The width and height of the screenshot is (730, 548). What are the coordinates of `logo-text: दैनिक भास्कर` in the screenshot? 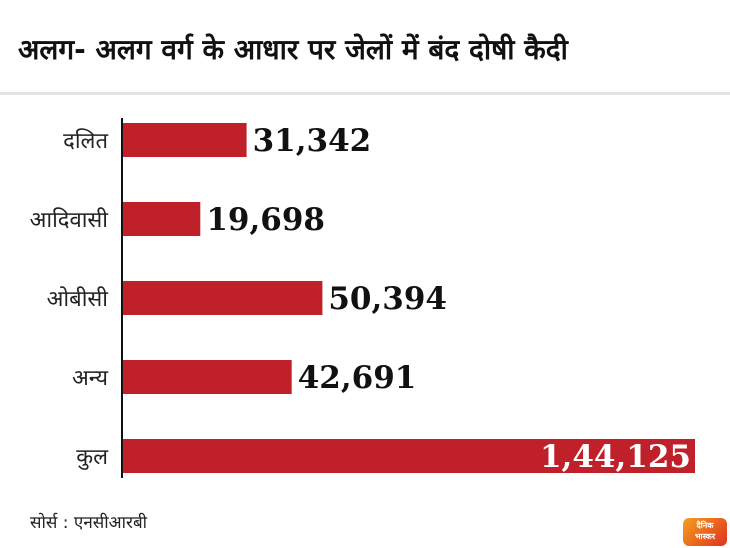 It's located at (705, 531).